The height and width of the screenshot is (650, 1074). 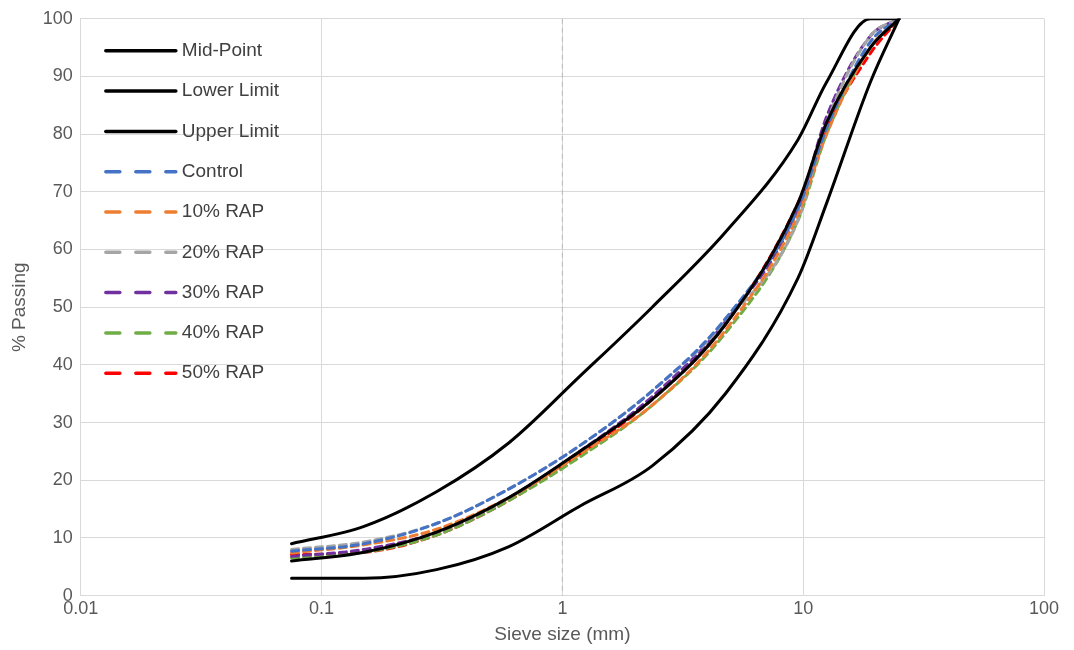 What do you see at coordinates (62, 479) in the screenshot?
I see `y-tick-label: 20` at bounding box center [62, 479].